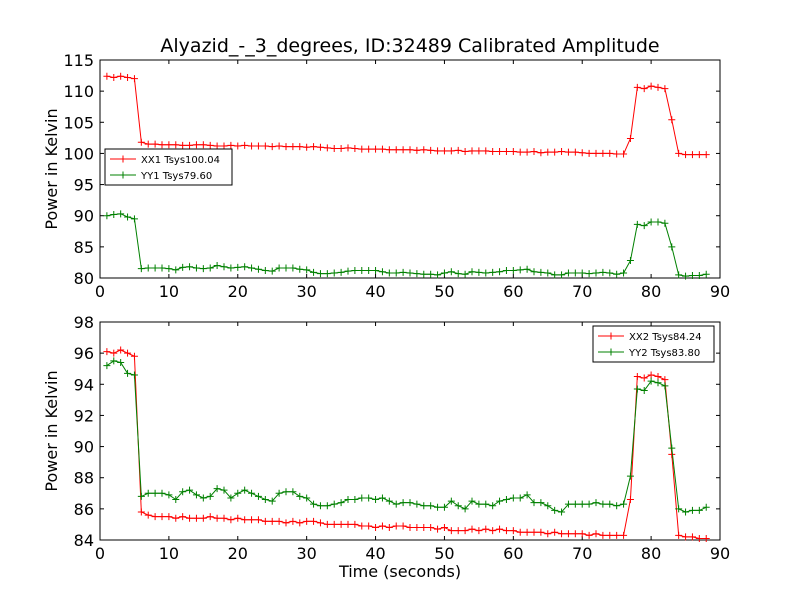 This screenshot has height=600, width=800. Describe the element at coordinates (651, 291) in the screenshot. I see `x-tick-label: 80` at that location.